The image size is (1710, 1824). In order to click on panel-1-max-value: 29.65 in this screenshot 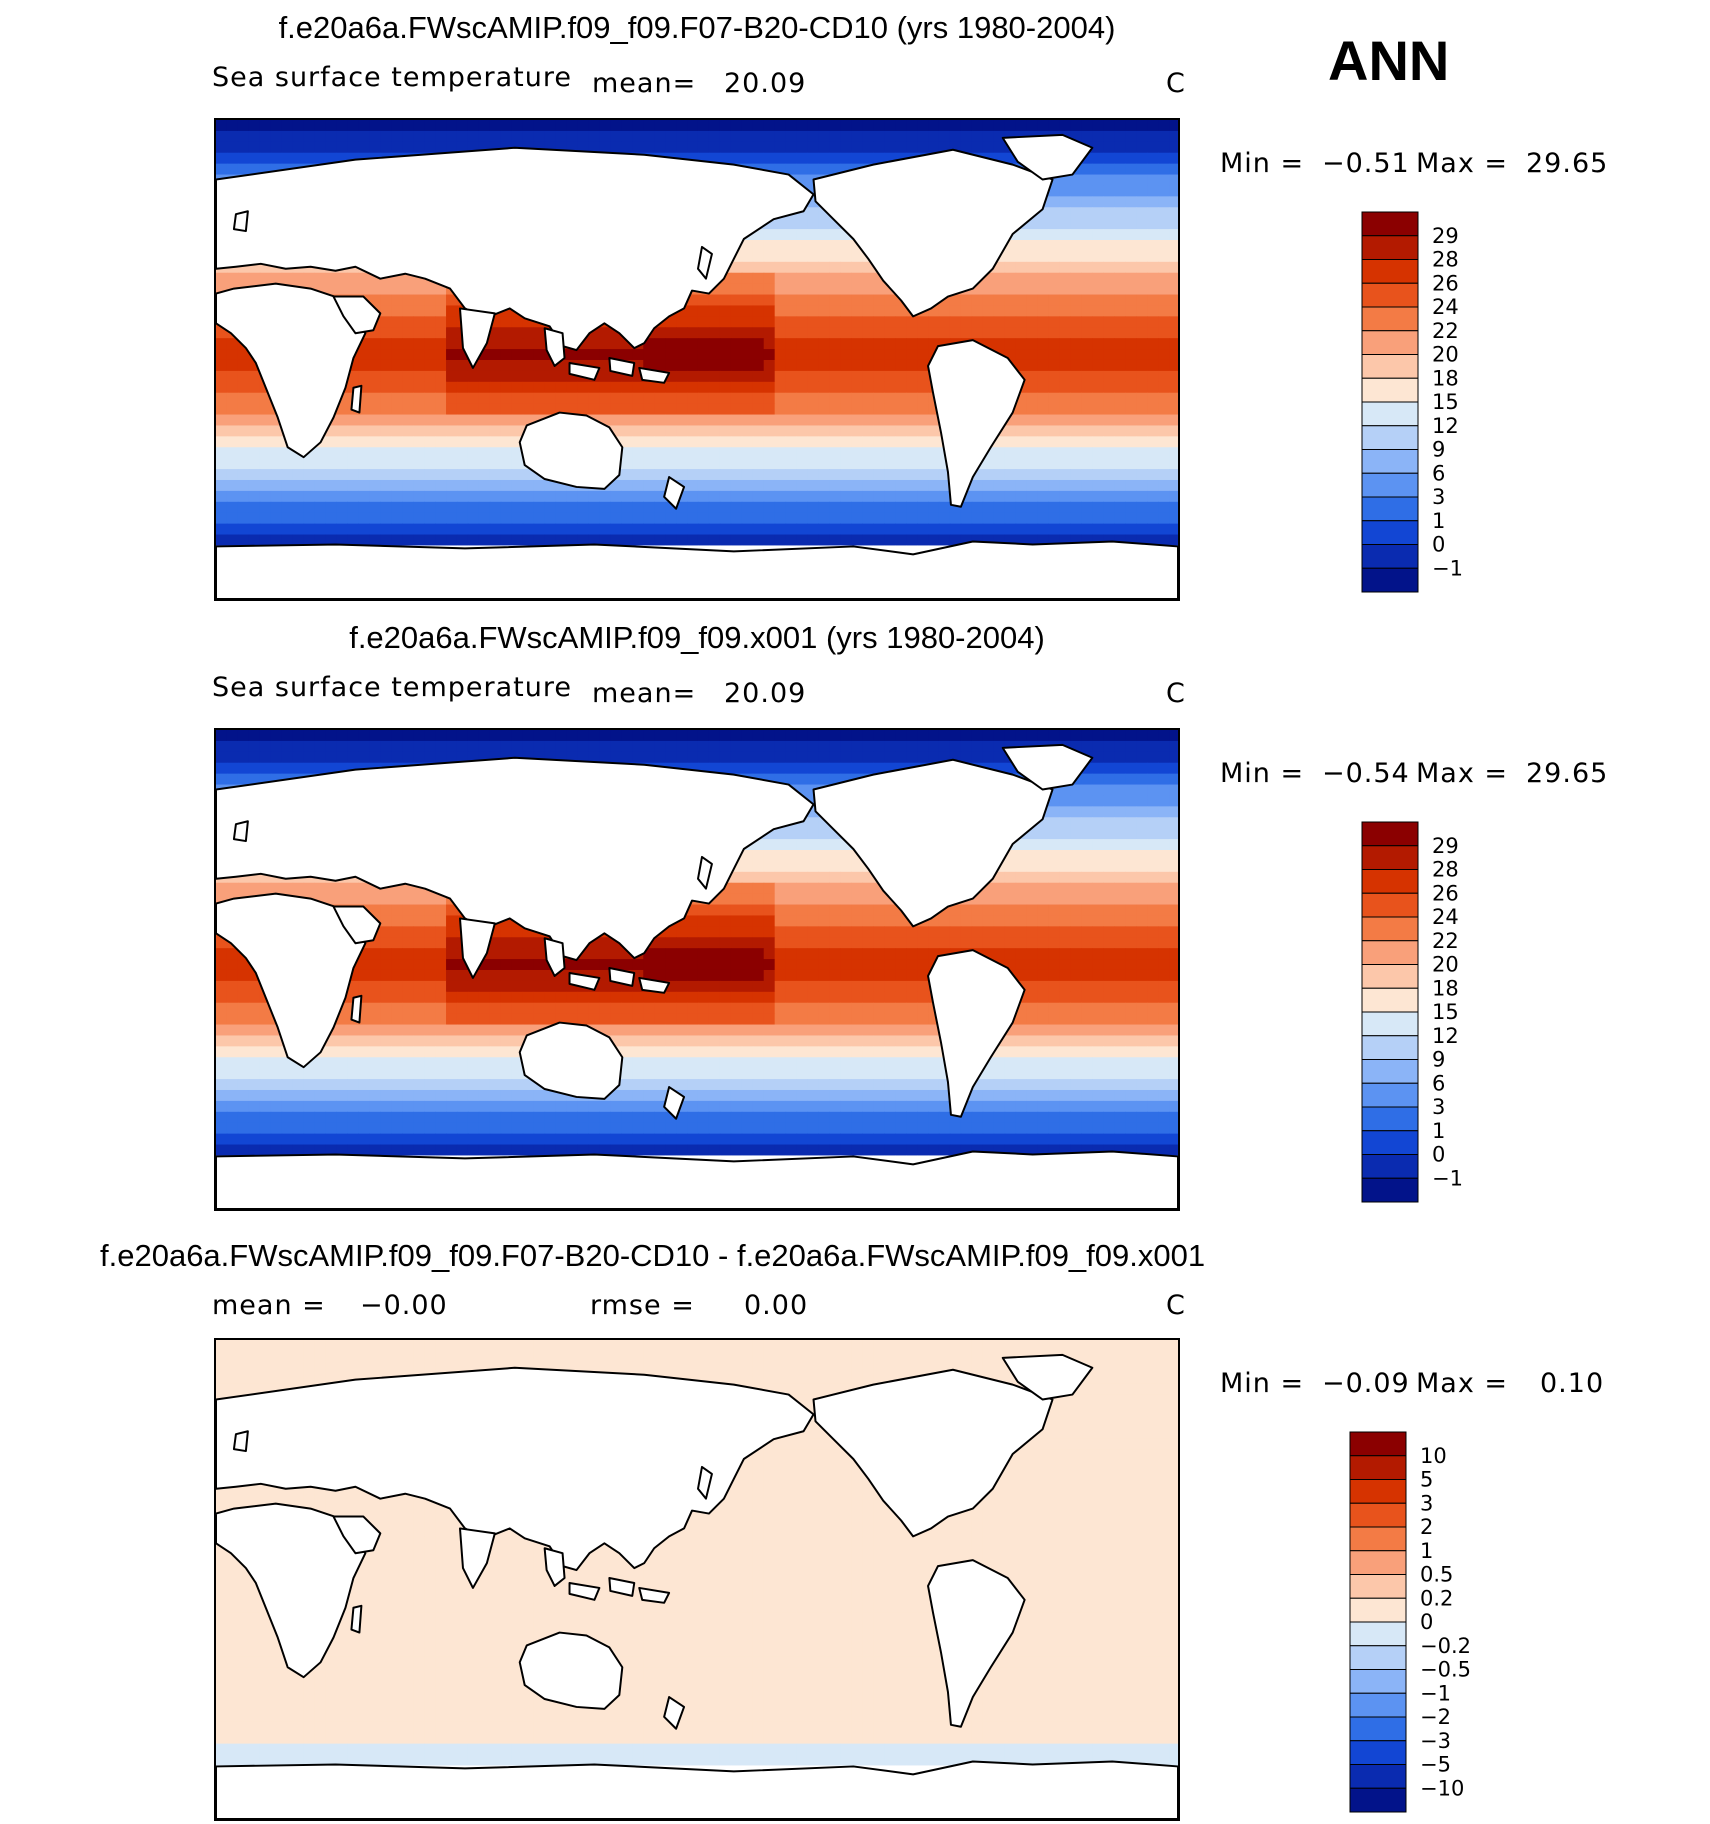, I will do `click(1567, 163)`.